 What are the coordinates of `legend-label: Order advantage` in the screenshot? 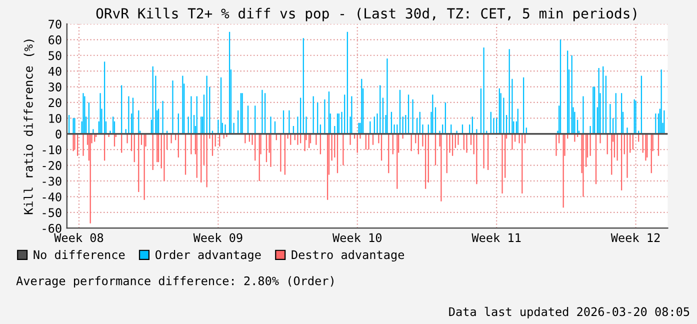 It's located at (208, 256).